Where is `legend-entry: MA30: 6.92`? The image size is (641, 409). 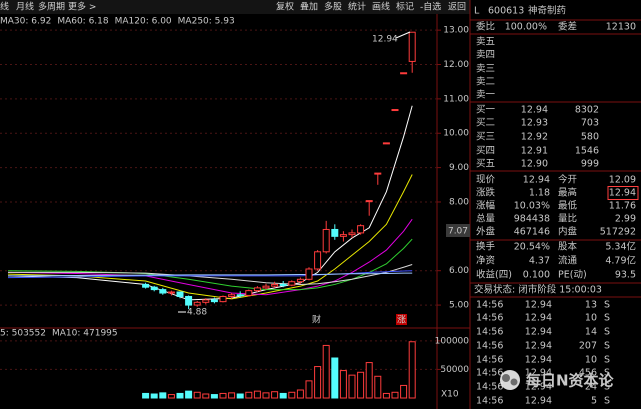 legend-entry: MA30: 6.92 is located at coordinates (25, 22).